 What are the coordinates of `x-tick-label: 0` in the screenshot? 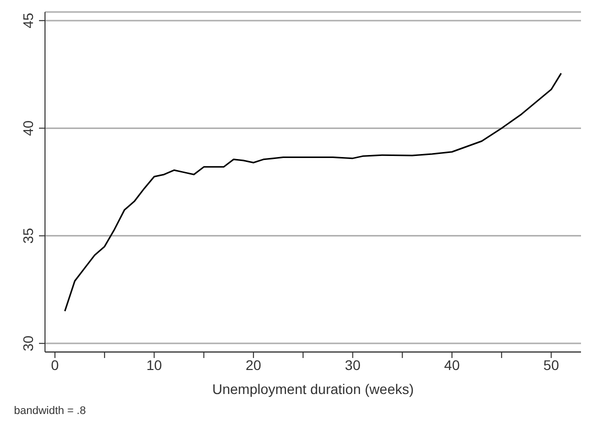 It's located at (55, 364).